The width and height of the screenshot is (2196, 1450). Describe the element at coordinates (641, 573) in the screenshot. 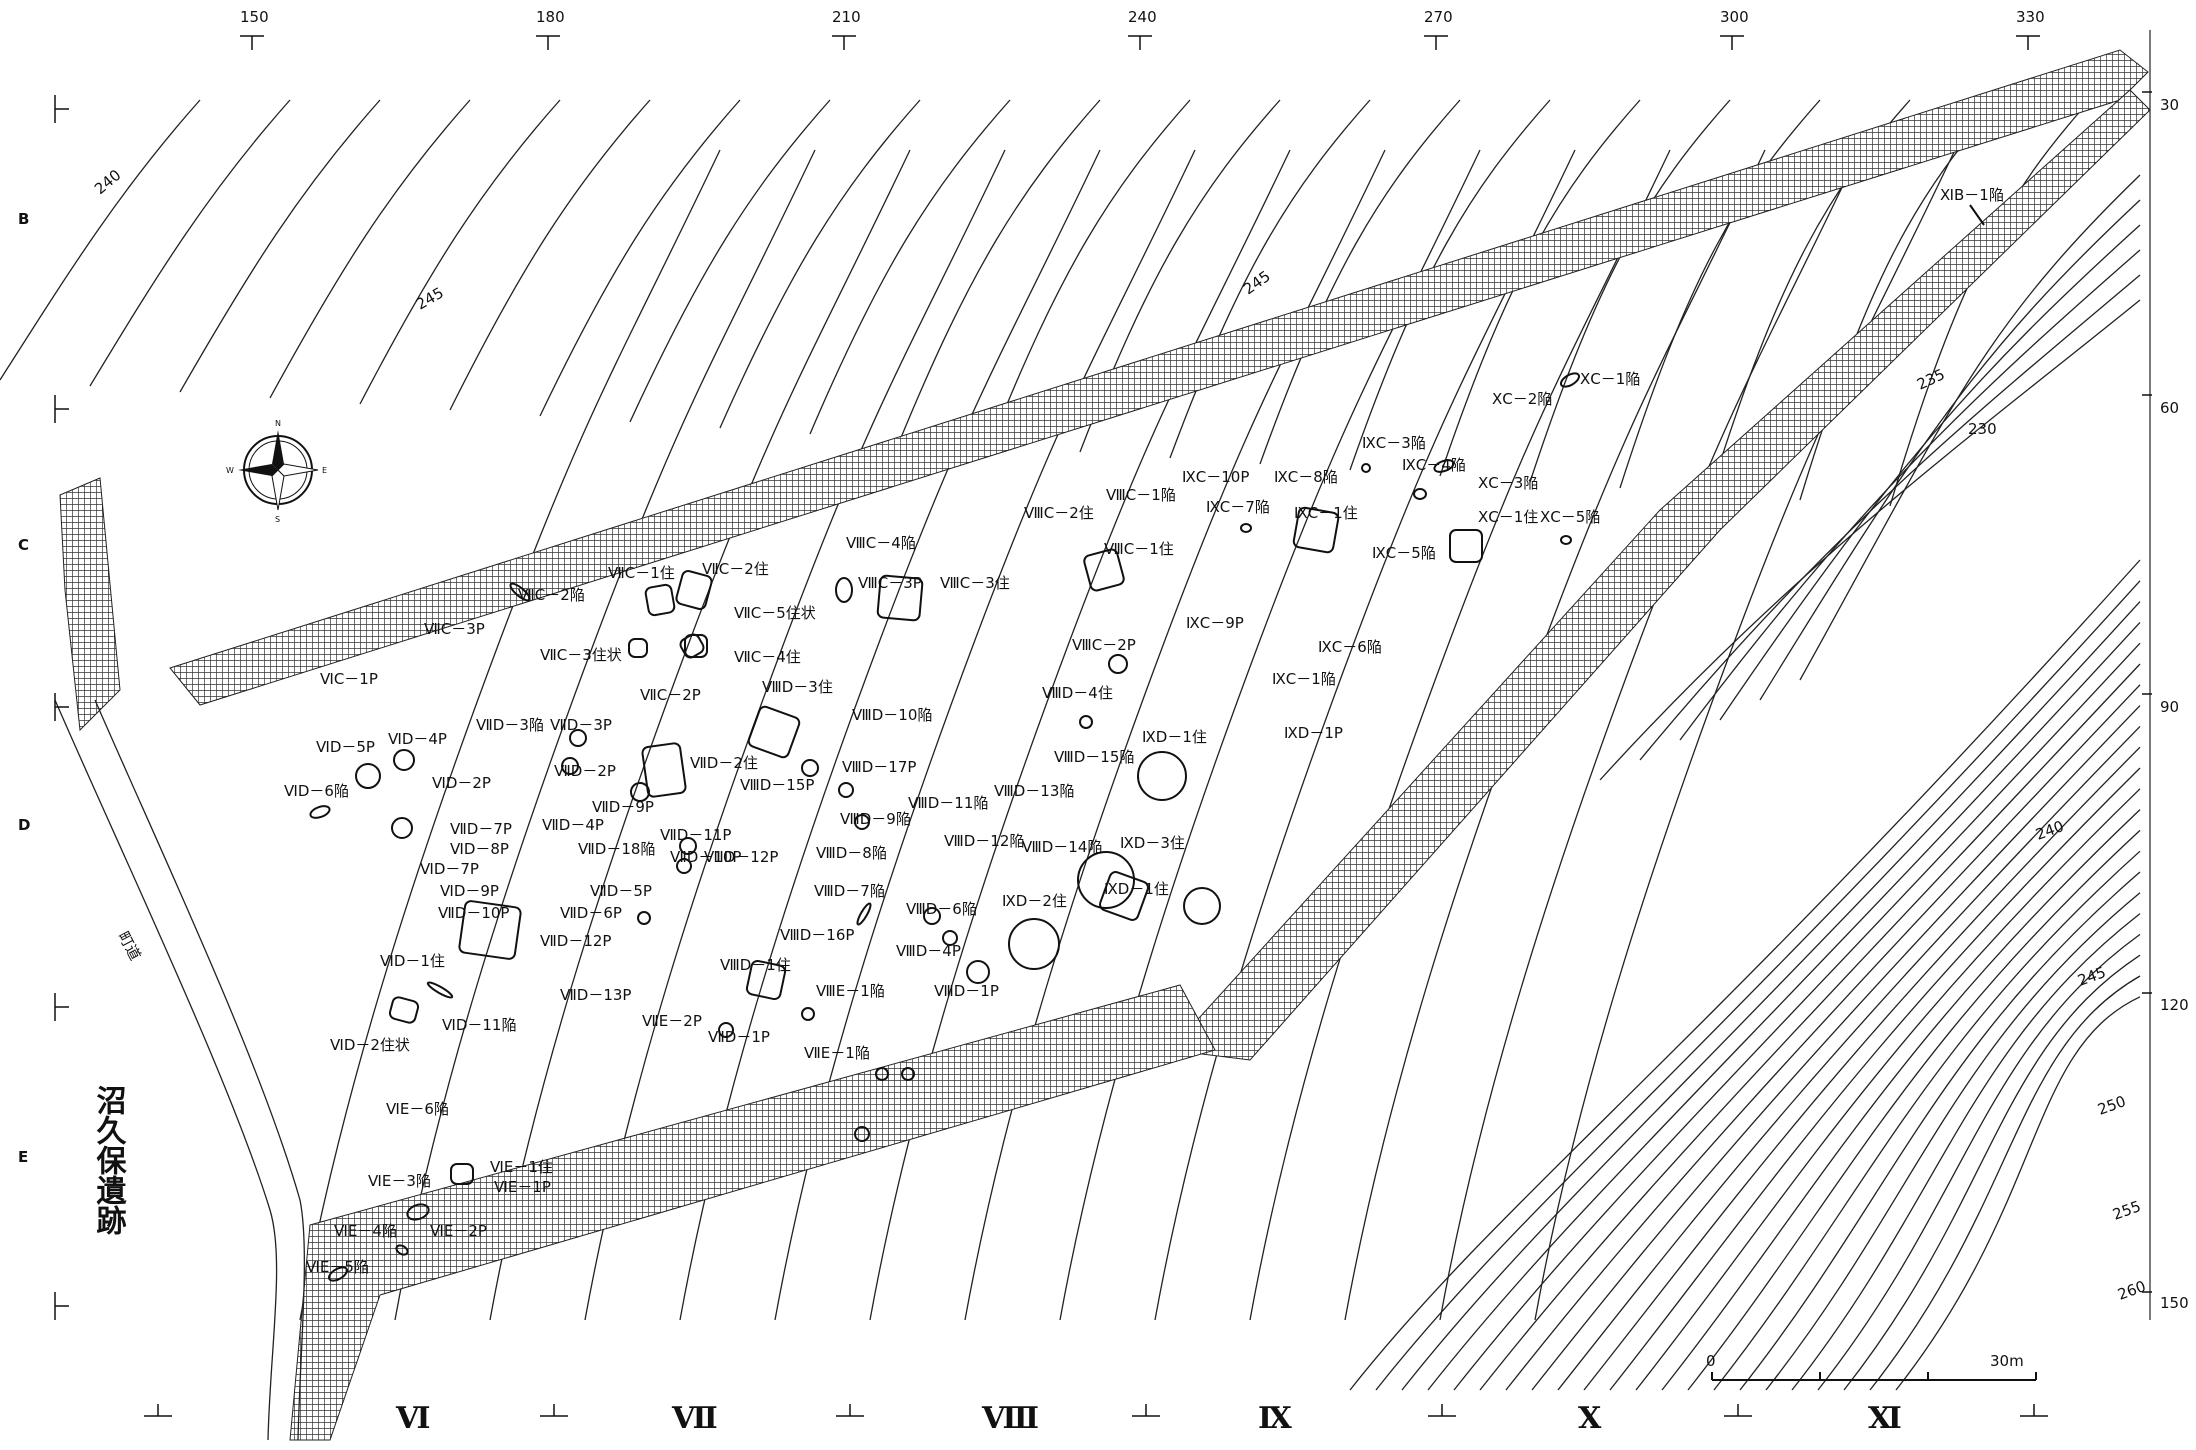

I see `feature-label: ⅦC－1住` at that location.